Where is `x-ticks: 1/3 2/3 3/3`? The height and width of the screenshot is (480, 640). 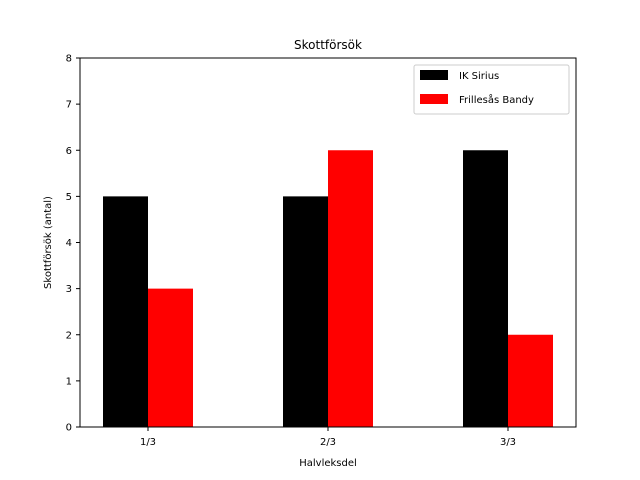 x-ticks: 1/3 2/3 3/3 is located at coordinates (328, 437).